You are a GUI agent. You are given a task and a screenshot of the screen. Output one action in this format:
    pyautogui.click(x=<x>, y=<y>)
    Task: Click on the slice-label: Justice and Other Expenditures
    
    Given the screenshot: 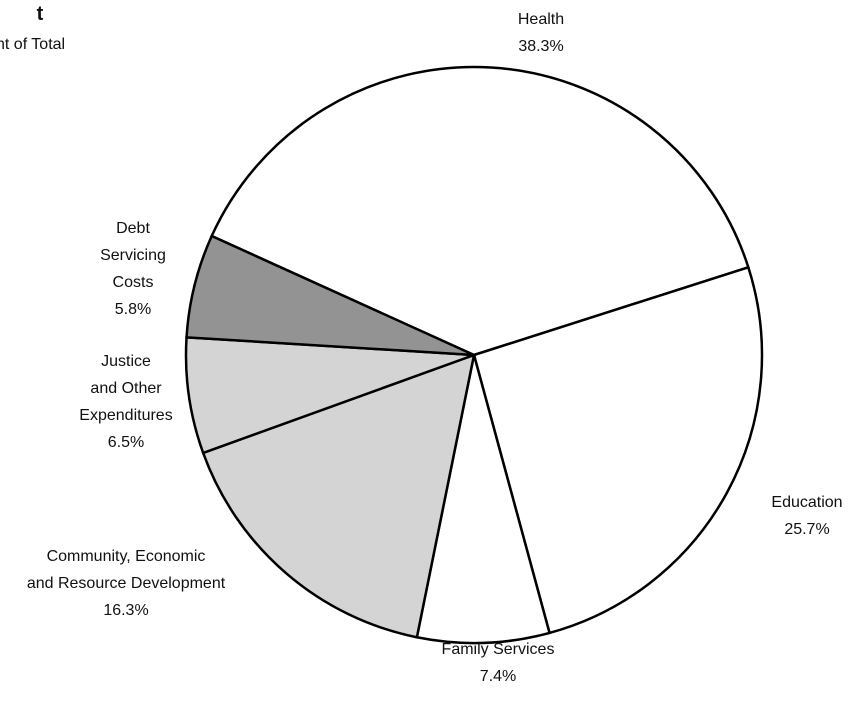 What is the action you would take?
    pyautogui.click(x=125, y=388)
    